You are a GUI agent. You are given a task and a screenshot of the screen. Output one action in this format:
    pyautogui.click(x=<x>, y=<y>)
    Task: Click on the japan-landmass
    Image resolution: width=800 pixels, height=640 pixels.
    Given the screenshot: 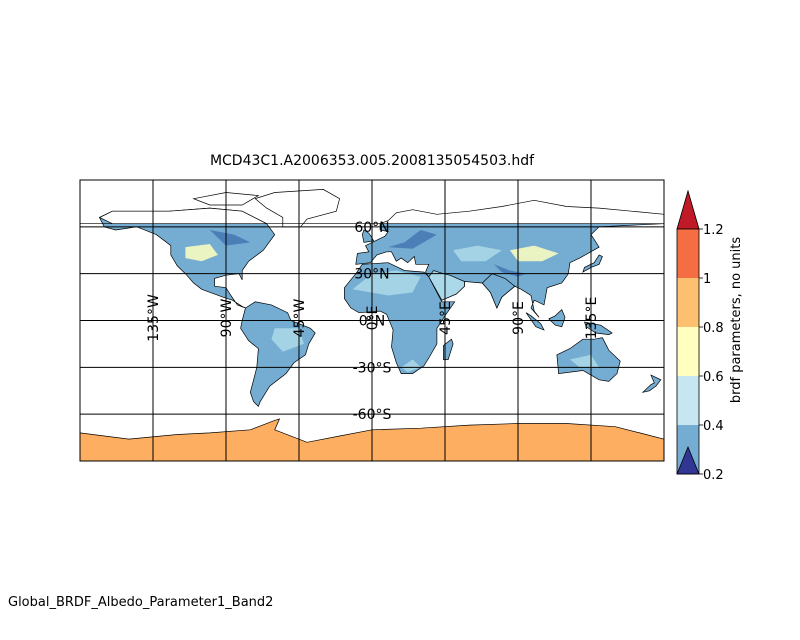 What is the action you would take?
    pyautogui.click(x=592, y=263)
    